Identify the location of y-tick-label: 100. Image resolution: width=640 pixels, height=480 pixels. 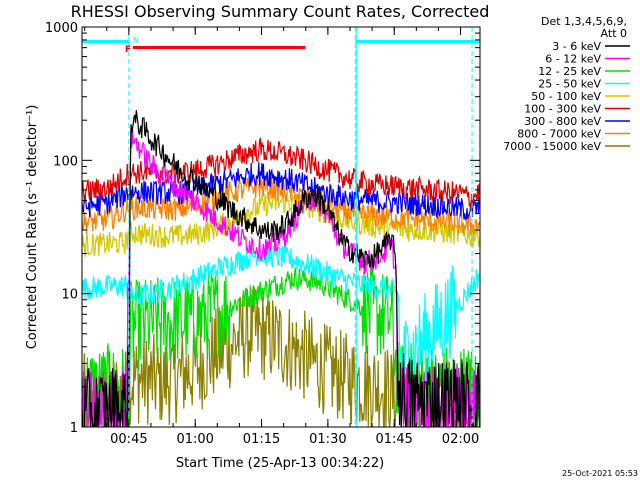
(65, 161).